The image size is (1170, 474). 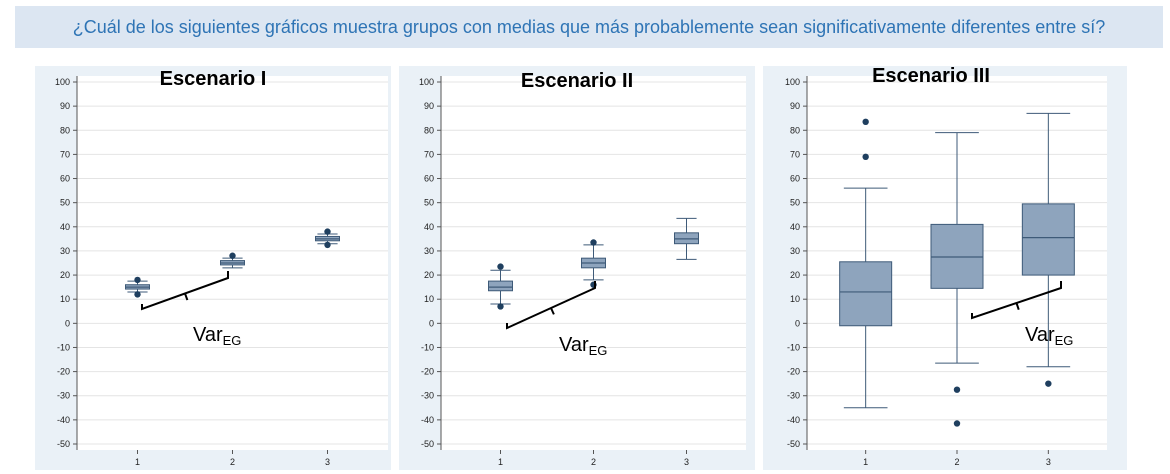 I want to click on chart-title: Escenario III, so click(x=931, y=76).